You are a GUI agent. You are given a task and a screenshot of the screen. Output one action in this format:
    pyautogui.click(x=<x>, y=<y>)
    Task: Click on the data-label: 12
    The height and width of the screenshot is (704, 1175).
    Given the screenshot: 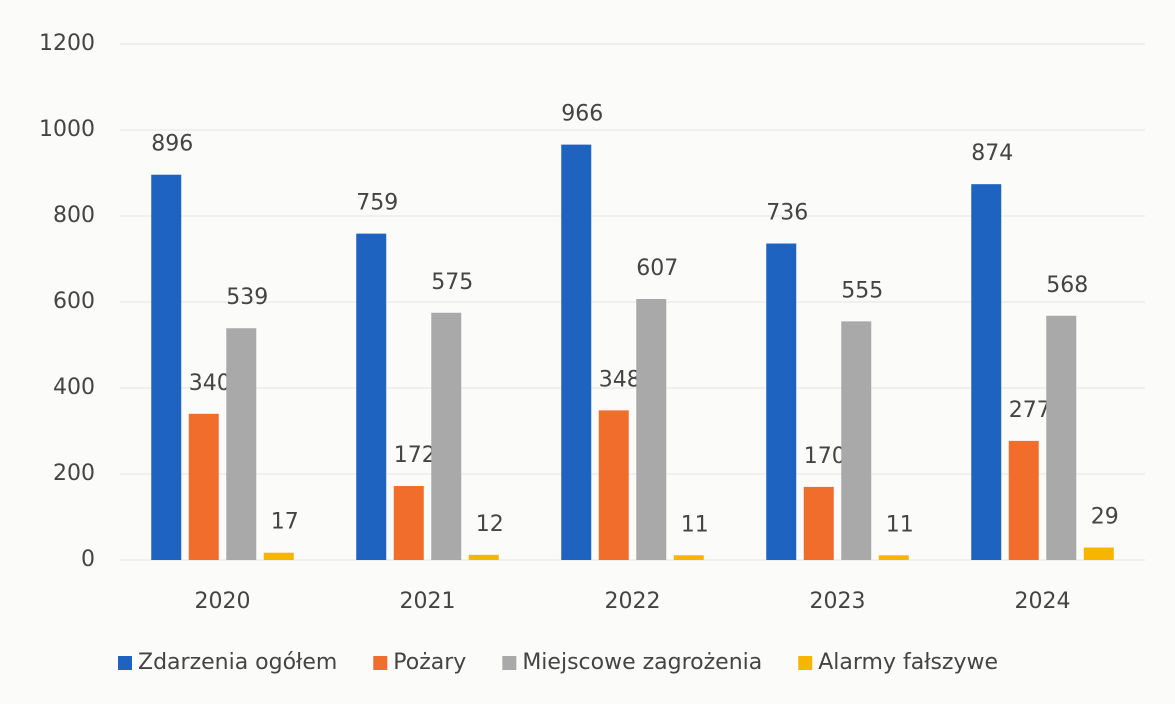 What is the action you would take?
    pyautogui.click(x=490, y=524)
    